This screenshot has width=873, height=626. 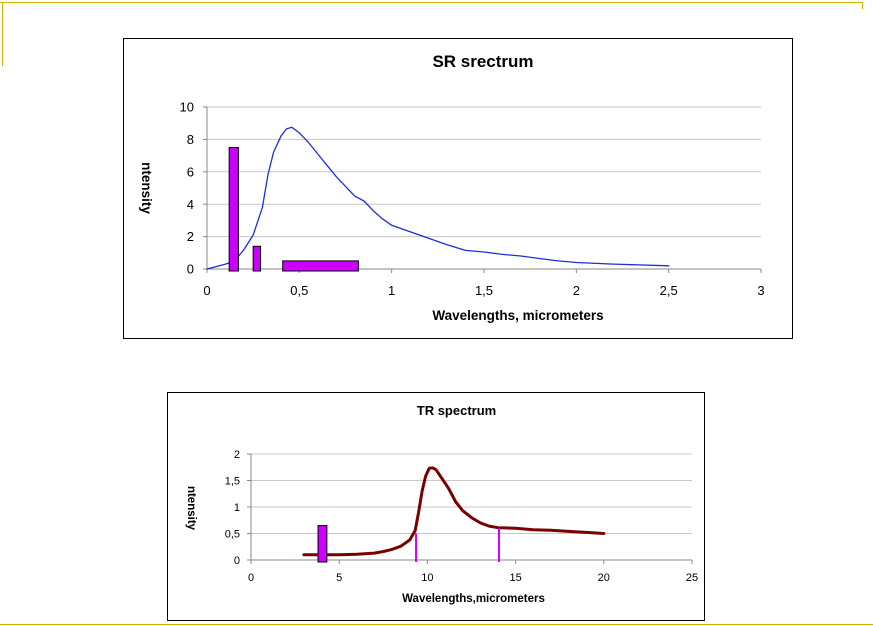 What do you see at coordinates (438, 198) in the screenshot?
I see `sr-spectrum-curve` at bounding box center [438, 198].